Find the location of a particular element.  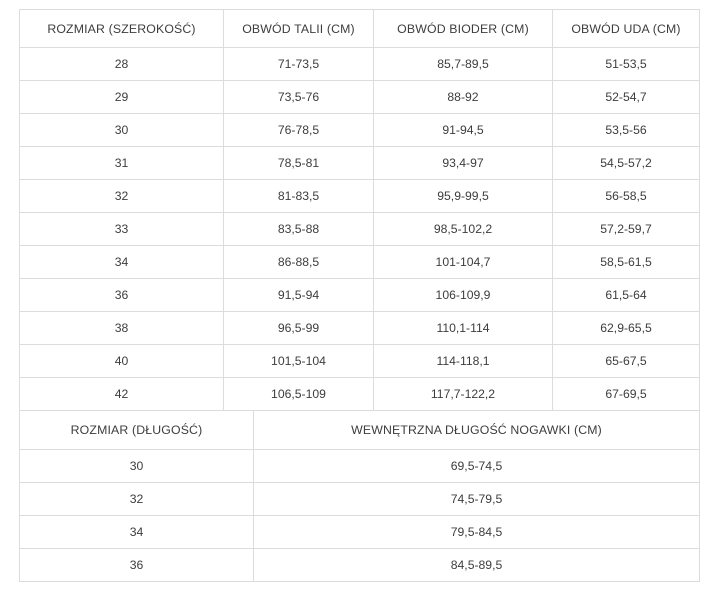

cell-inseam: 74,5-79,5 is located at coordinates (476, 499).